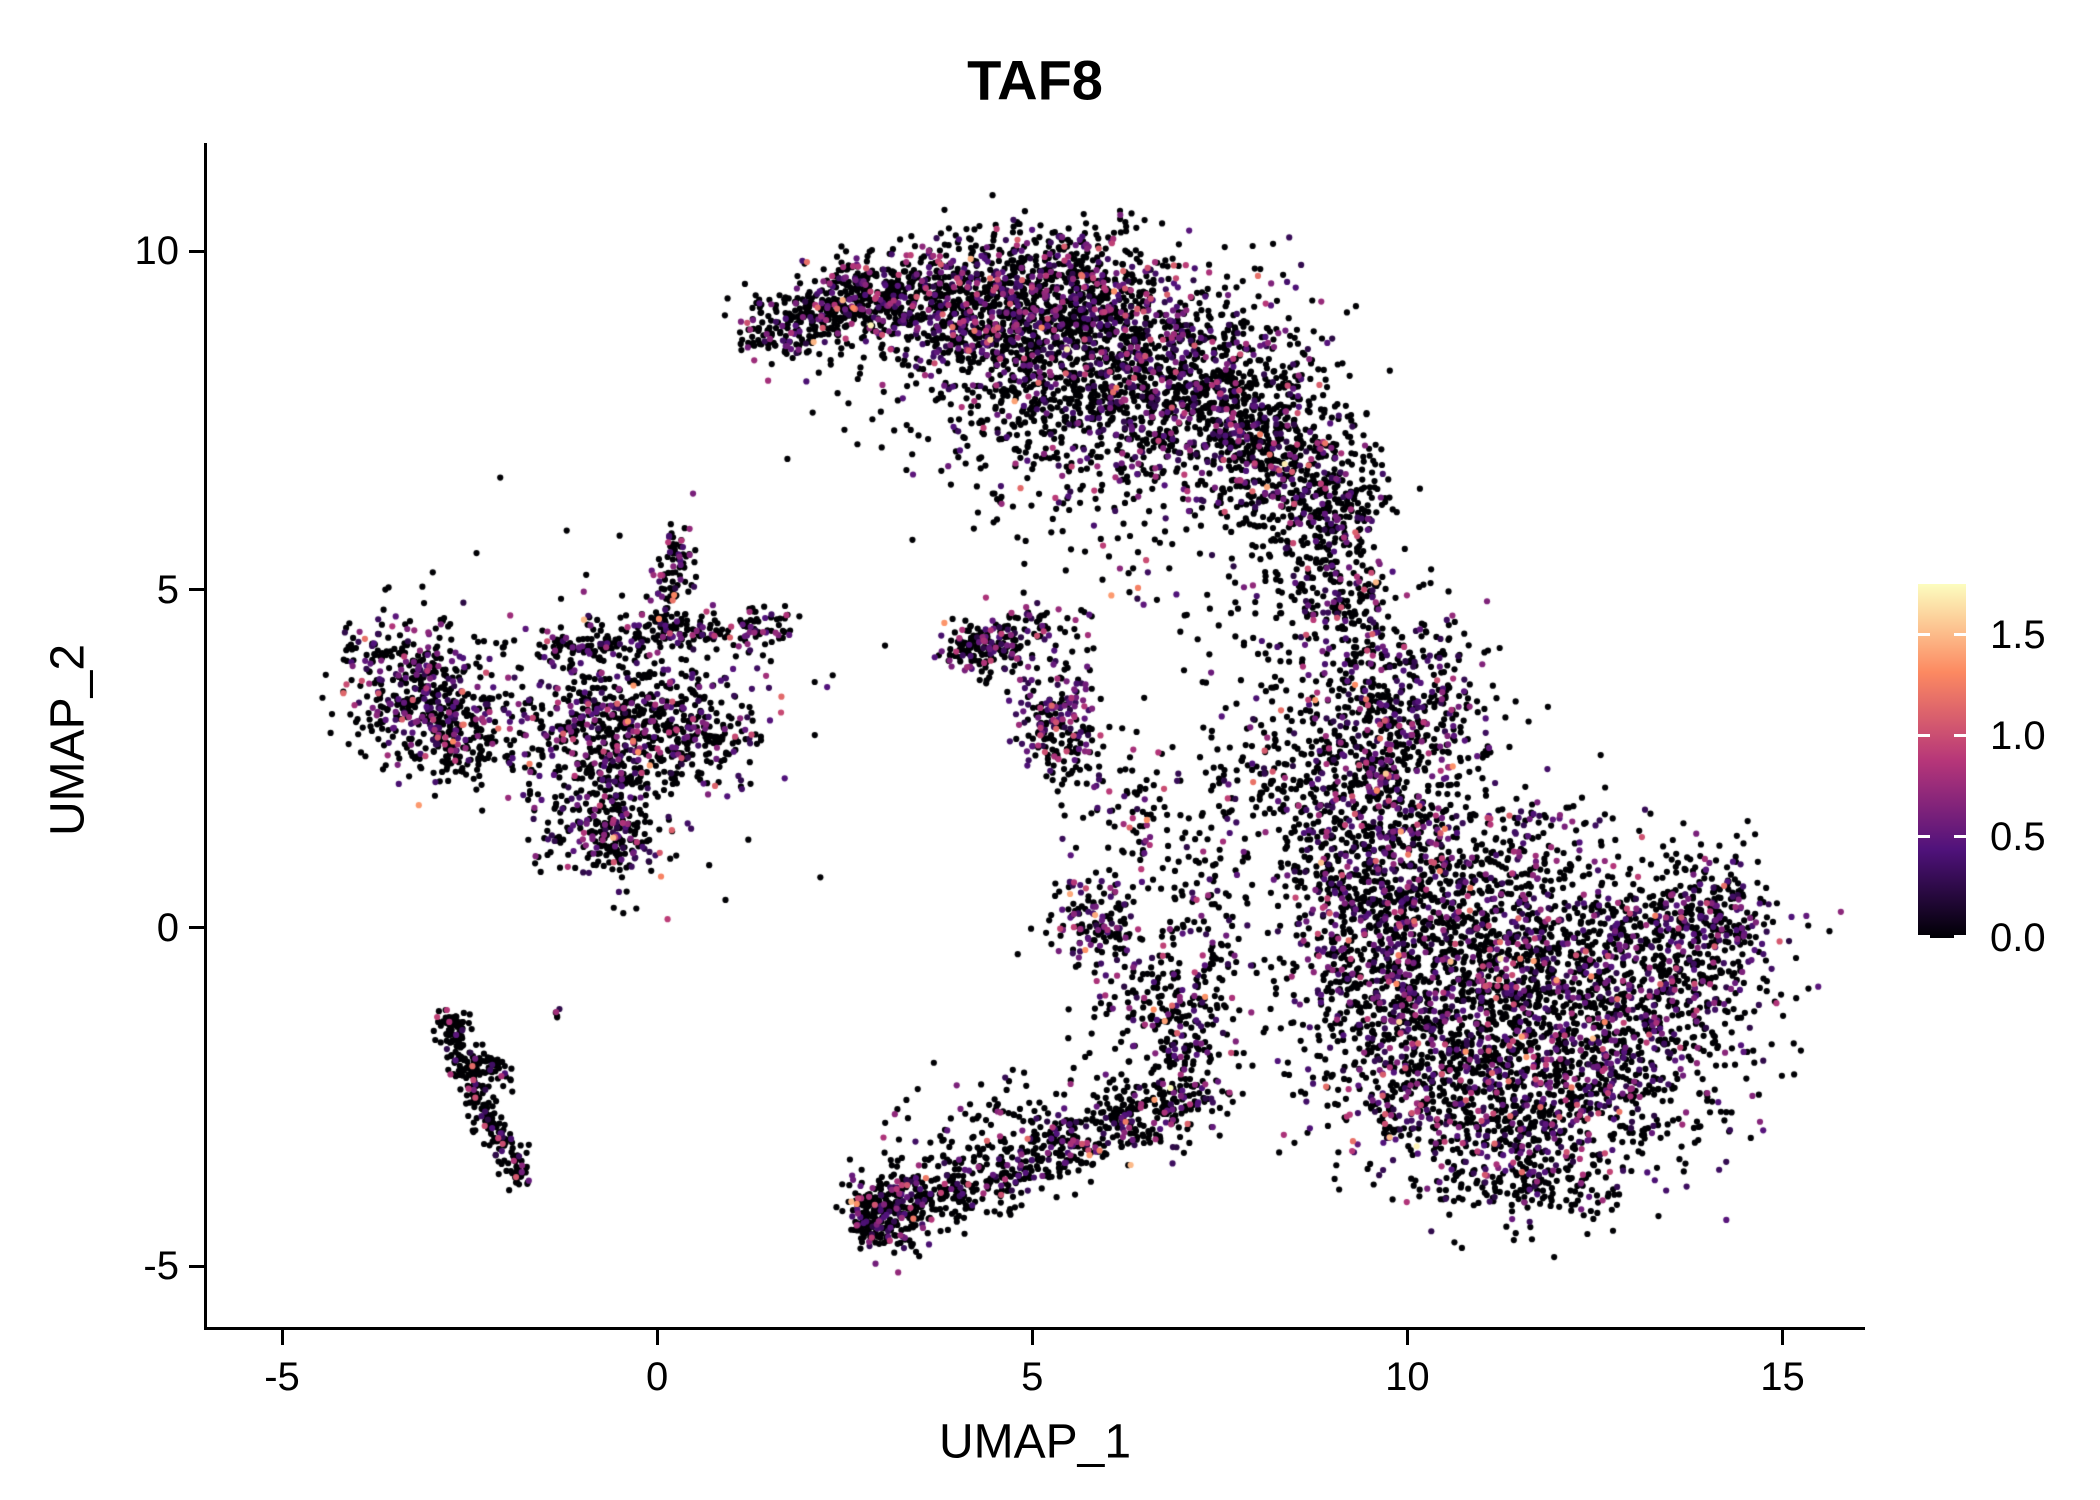 The height and width of the screenshot is (1500, 2100). Describe the element at coordinates (657, 1377) in the screenshot. I see `x-tick-label: 0` at that location.